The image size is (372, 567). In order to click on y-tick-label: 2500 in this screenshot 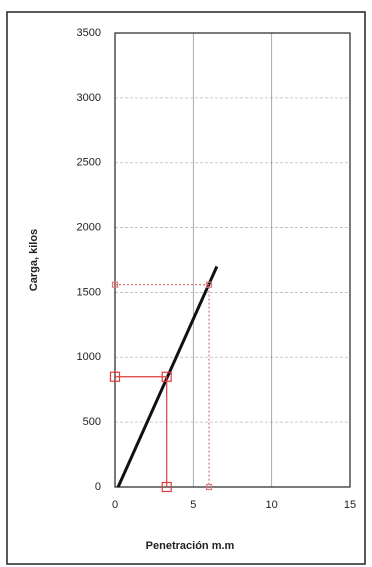, I will do `click(89, 163)`.